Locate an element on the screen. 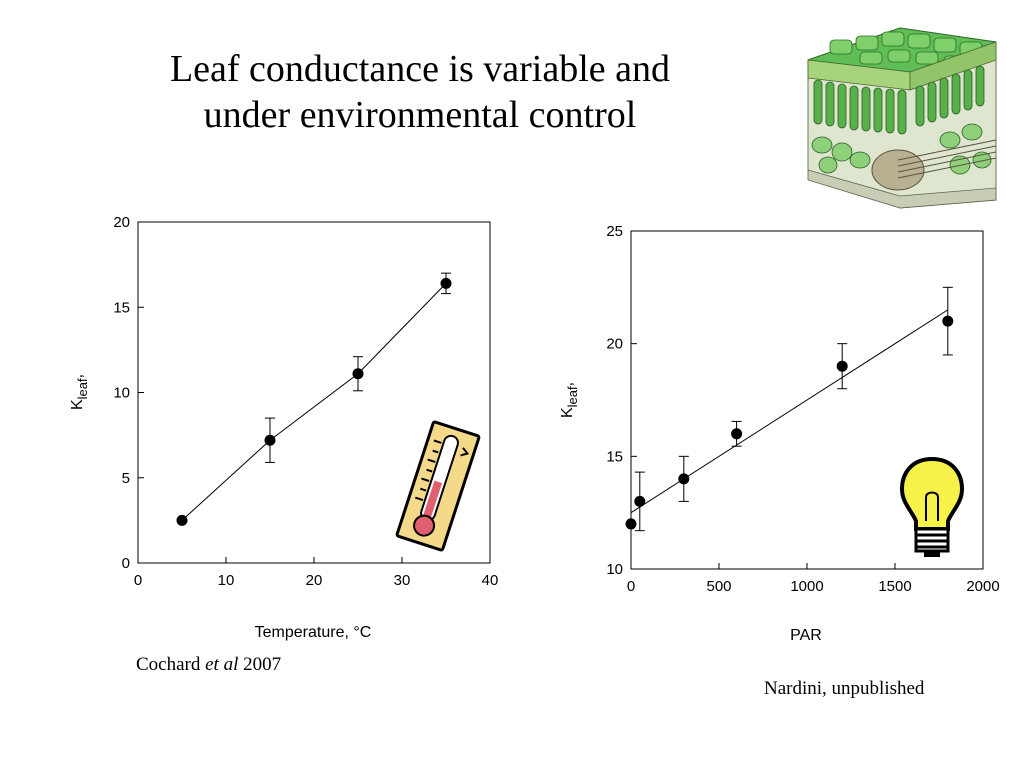  temperature-y-tick-label: 20 is located at coordinates (121, 222).